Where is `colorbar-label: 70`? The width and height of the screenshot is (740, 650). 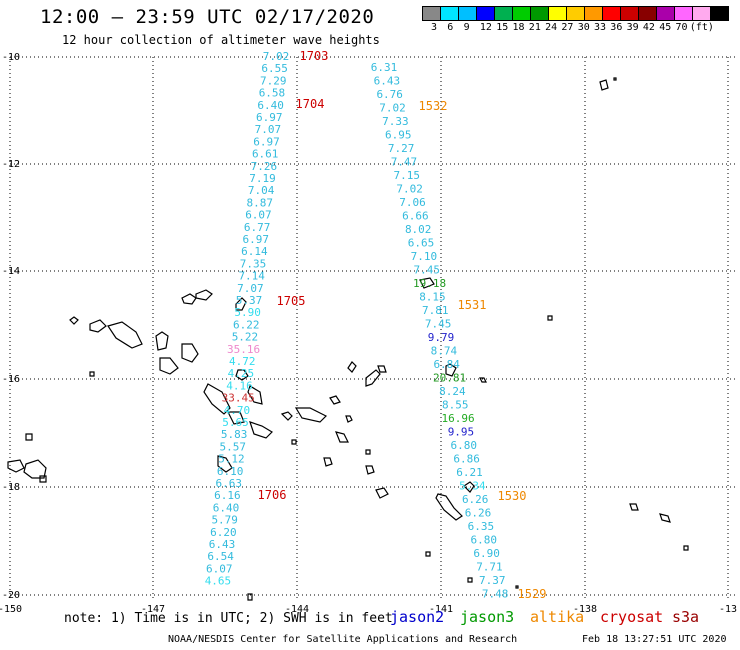
colorbar-label: 70 is located at coordinates (681, 27).